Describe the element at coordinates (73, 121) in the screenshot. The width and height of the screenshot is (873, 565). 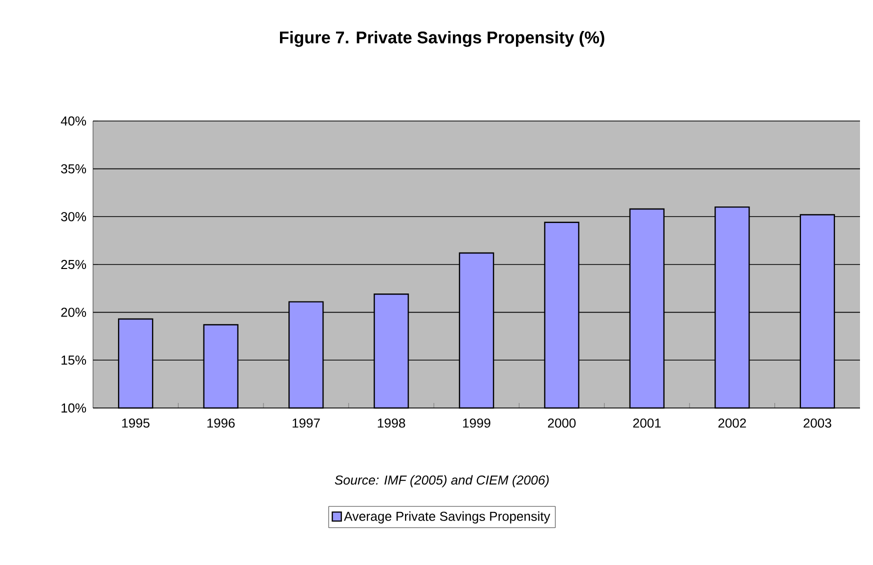
I see `y-tick-label: 40%` at that location.